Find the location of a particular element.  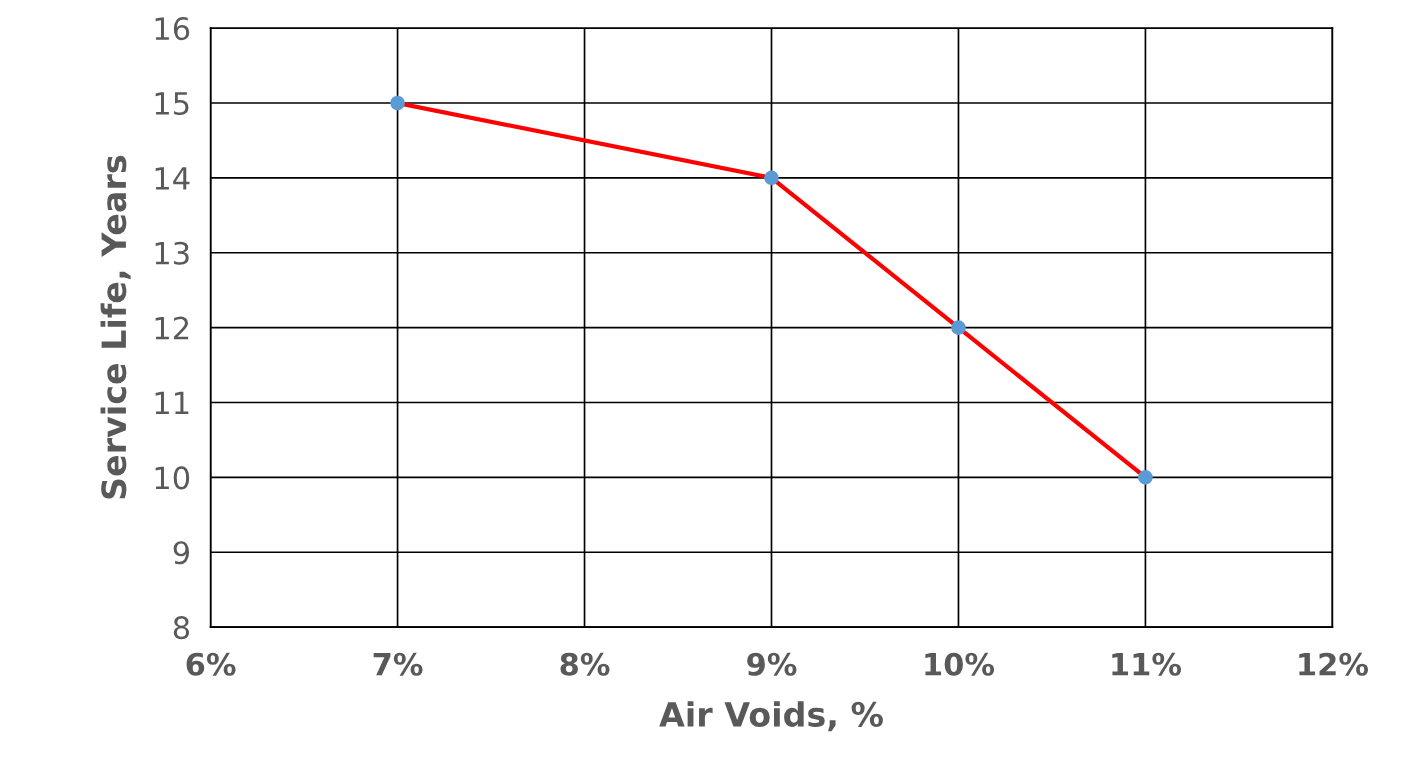

x-tick-label: 6% is located at coordinates (211, 664).